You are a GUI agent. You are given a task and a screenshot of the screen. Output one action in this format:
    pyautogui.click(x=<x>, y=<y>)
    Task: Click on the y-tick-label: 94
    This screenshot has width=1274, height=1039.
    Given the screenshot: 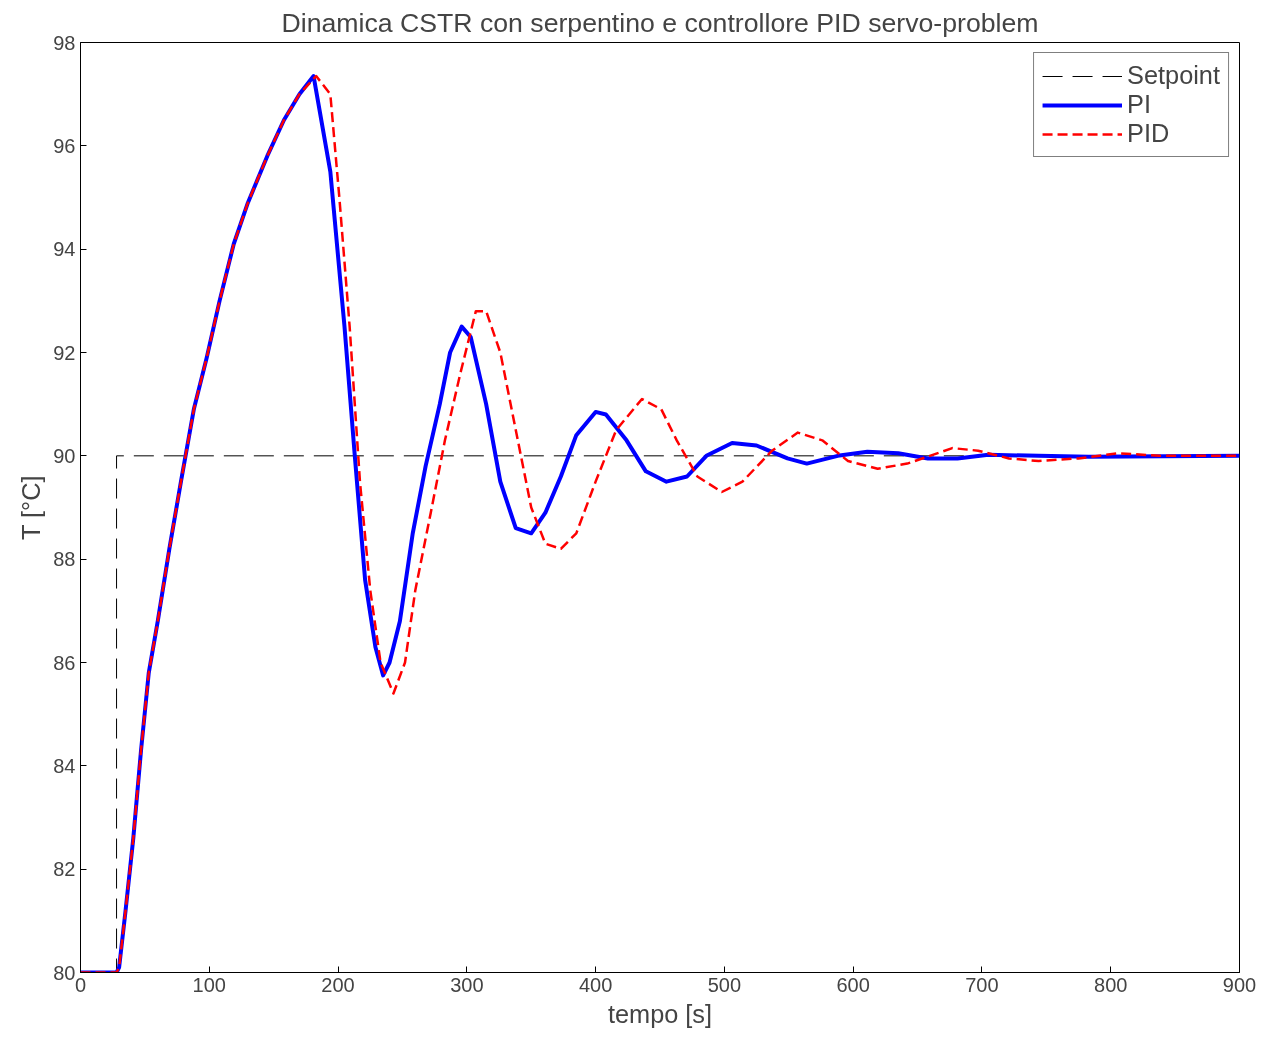 What is the action you would take?
    pyautogui.click(x=64, y=249)
    